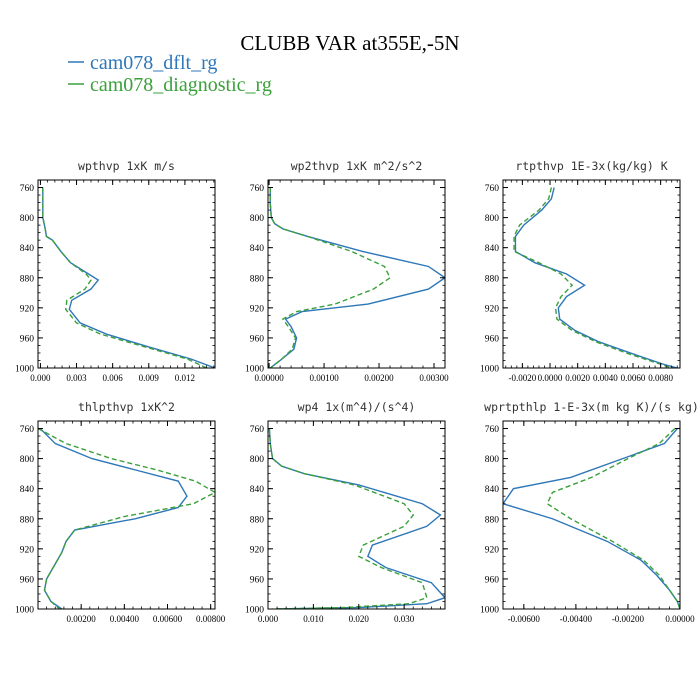 Image resolution: width=700 pixels, height=700 pixels. Describe the element at coordinates (357, 166) in the screenshot. I see `panel-title: wp2thvp 1xK m^2/s^2` at that location.